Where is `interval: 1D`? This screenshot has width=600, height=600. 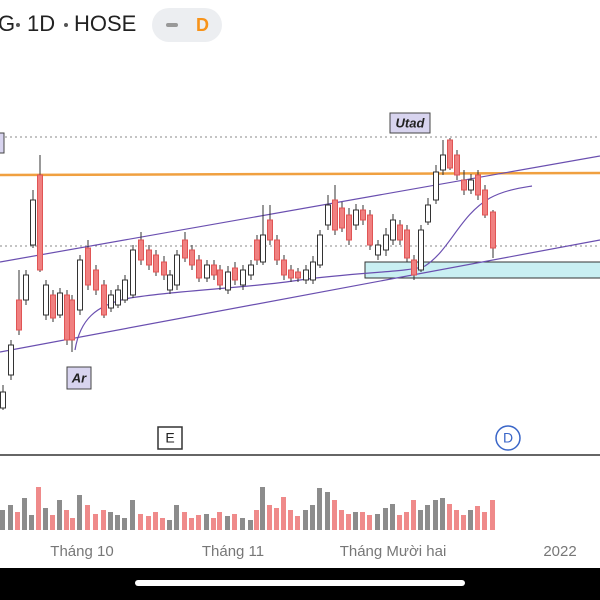
interval: 1D is located at coordinates (41, 23).